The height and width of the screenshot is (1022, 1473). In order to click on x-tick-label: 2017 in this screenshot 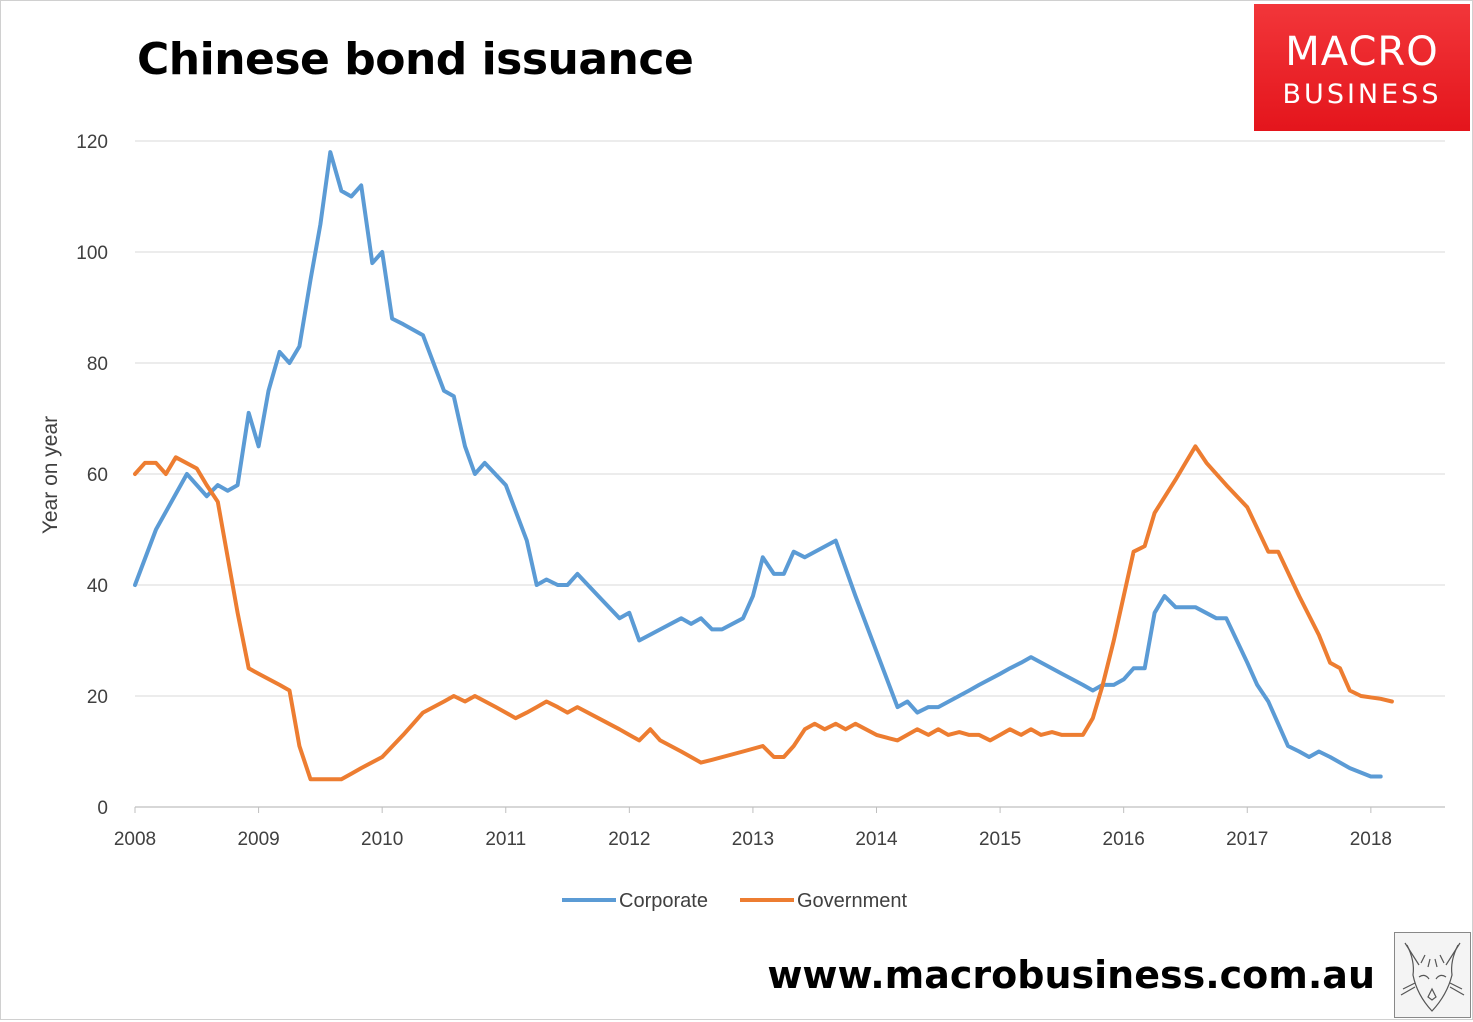, I will do `click(1247, 839)`.